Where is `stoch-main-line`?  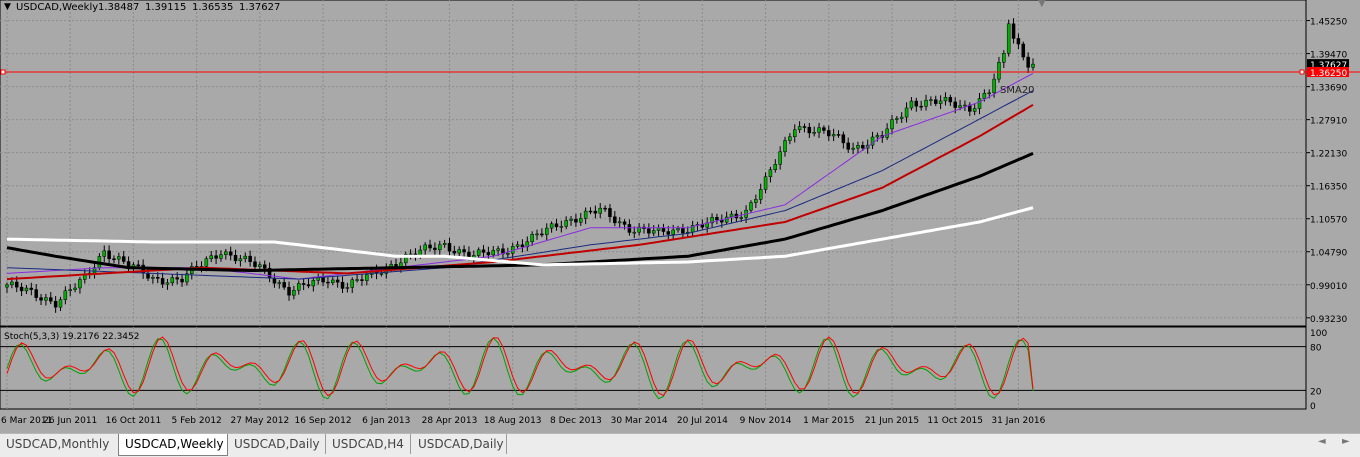
stoch-main-line is located at coordinates (520, 368).